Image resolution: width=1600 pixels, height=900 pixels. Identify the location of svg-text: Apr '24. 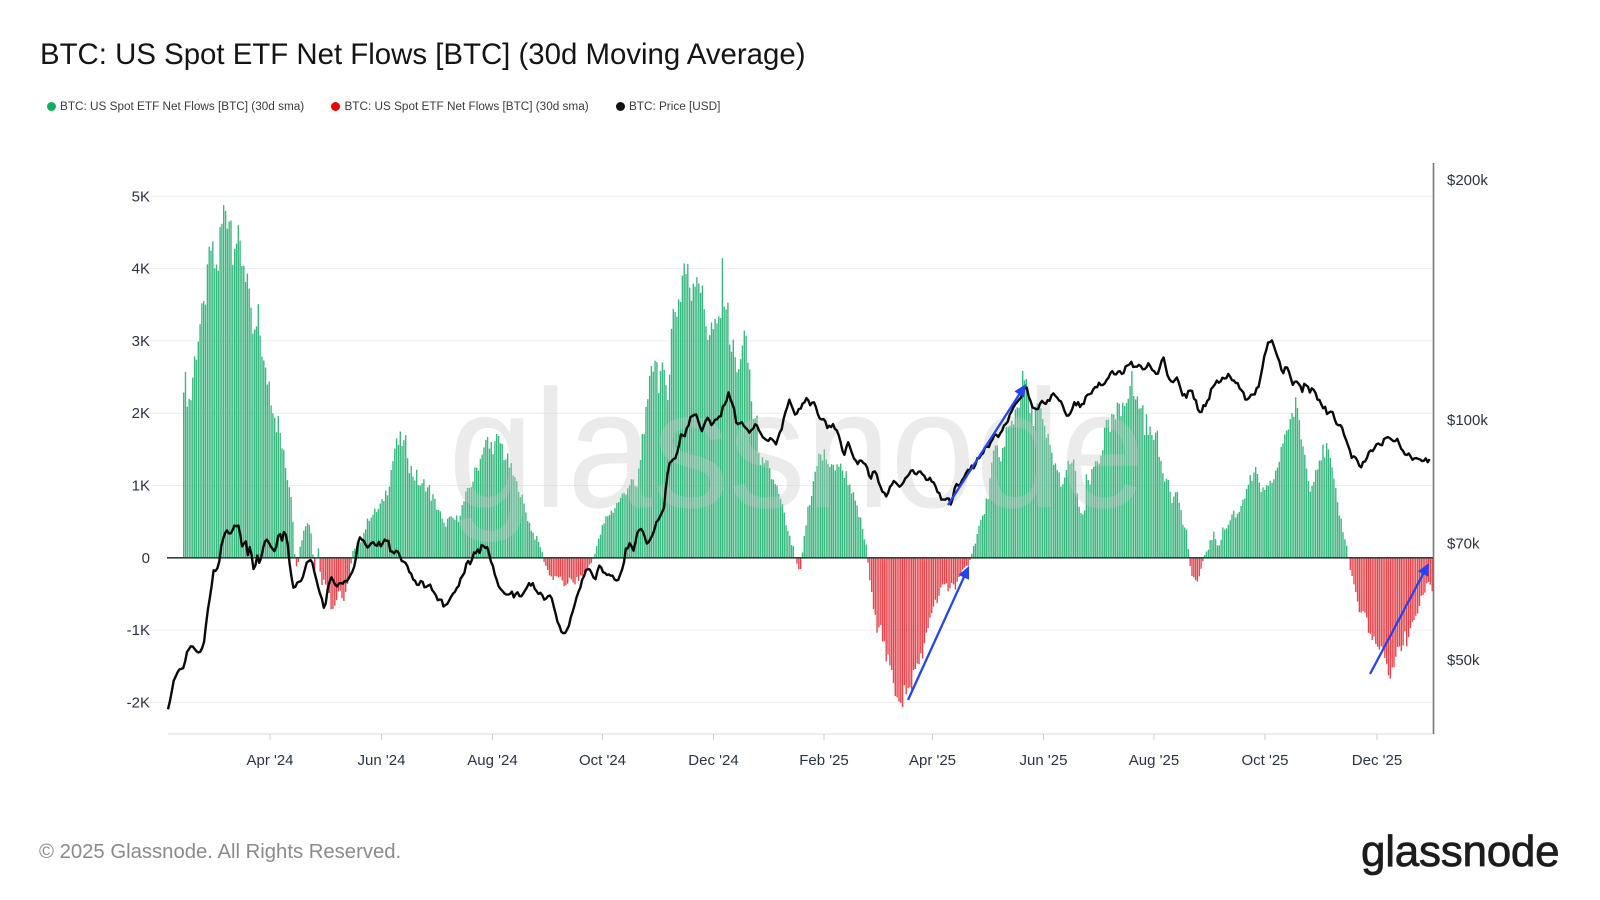
(269, 760).